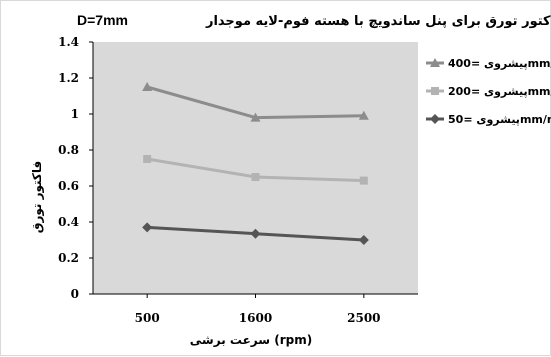 This screenshot has width=551, height=357. Describe the element at coordinates (68, 150) in the screenshot. I see `y-tick-label: 0.8` at that location.